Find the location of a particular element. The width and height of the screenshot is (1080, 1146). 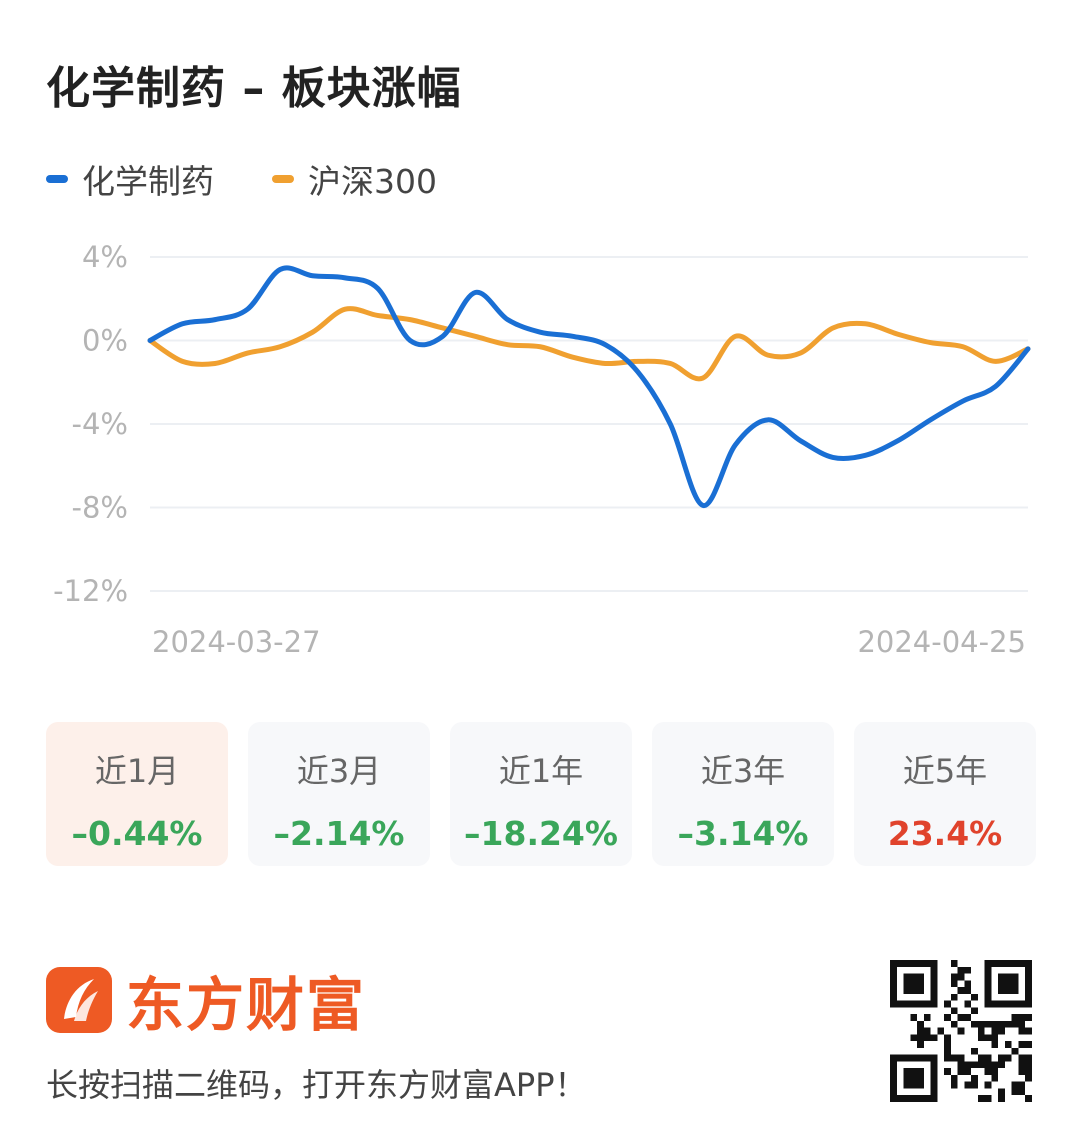

period-tab-3y: 近3年 –3.14% is located at coordinates (743, 794).